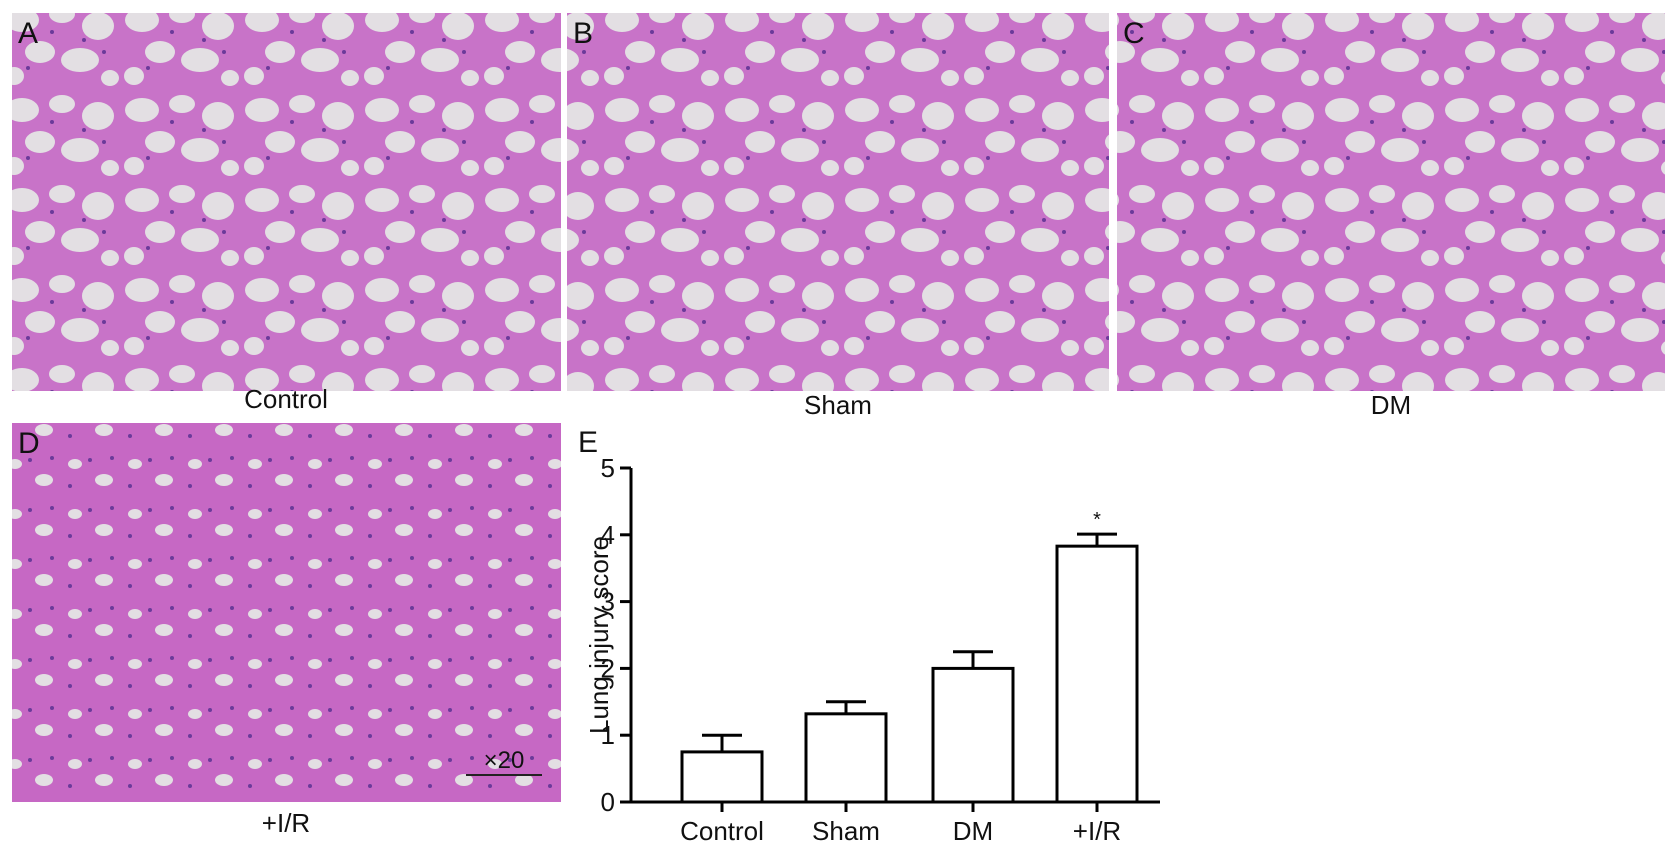 This screenshot has height=854, width=1677. I want to click on panel-letter: C, so click(1134, 33).